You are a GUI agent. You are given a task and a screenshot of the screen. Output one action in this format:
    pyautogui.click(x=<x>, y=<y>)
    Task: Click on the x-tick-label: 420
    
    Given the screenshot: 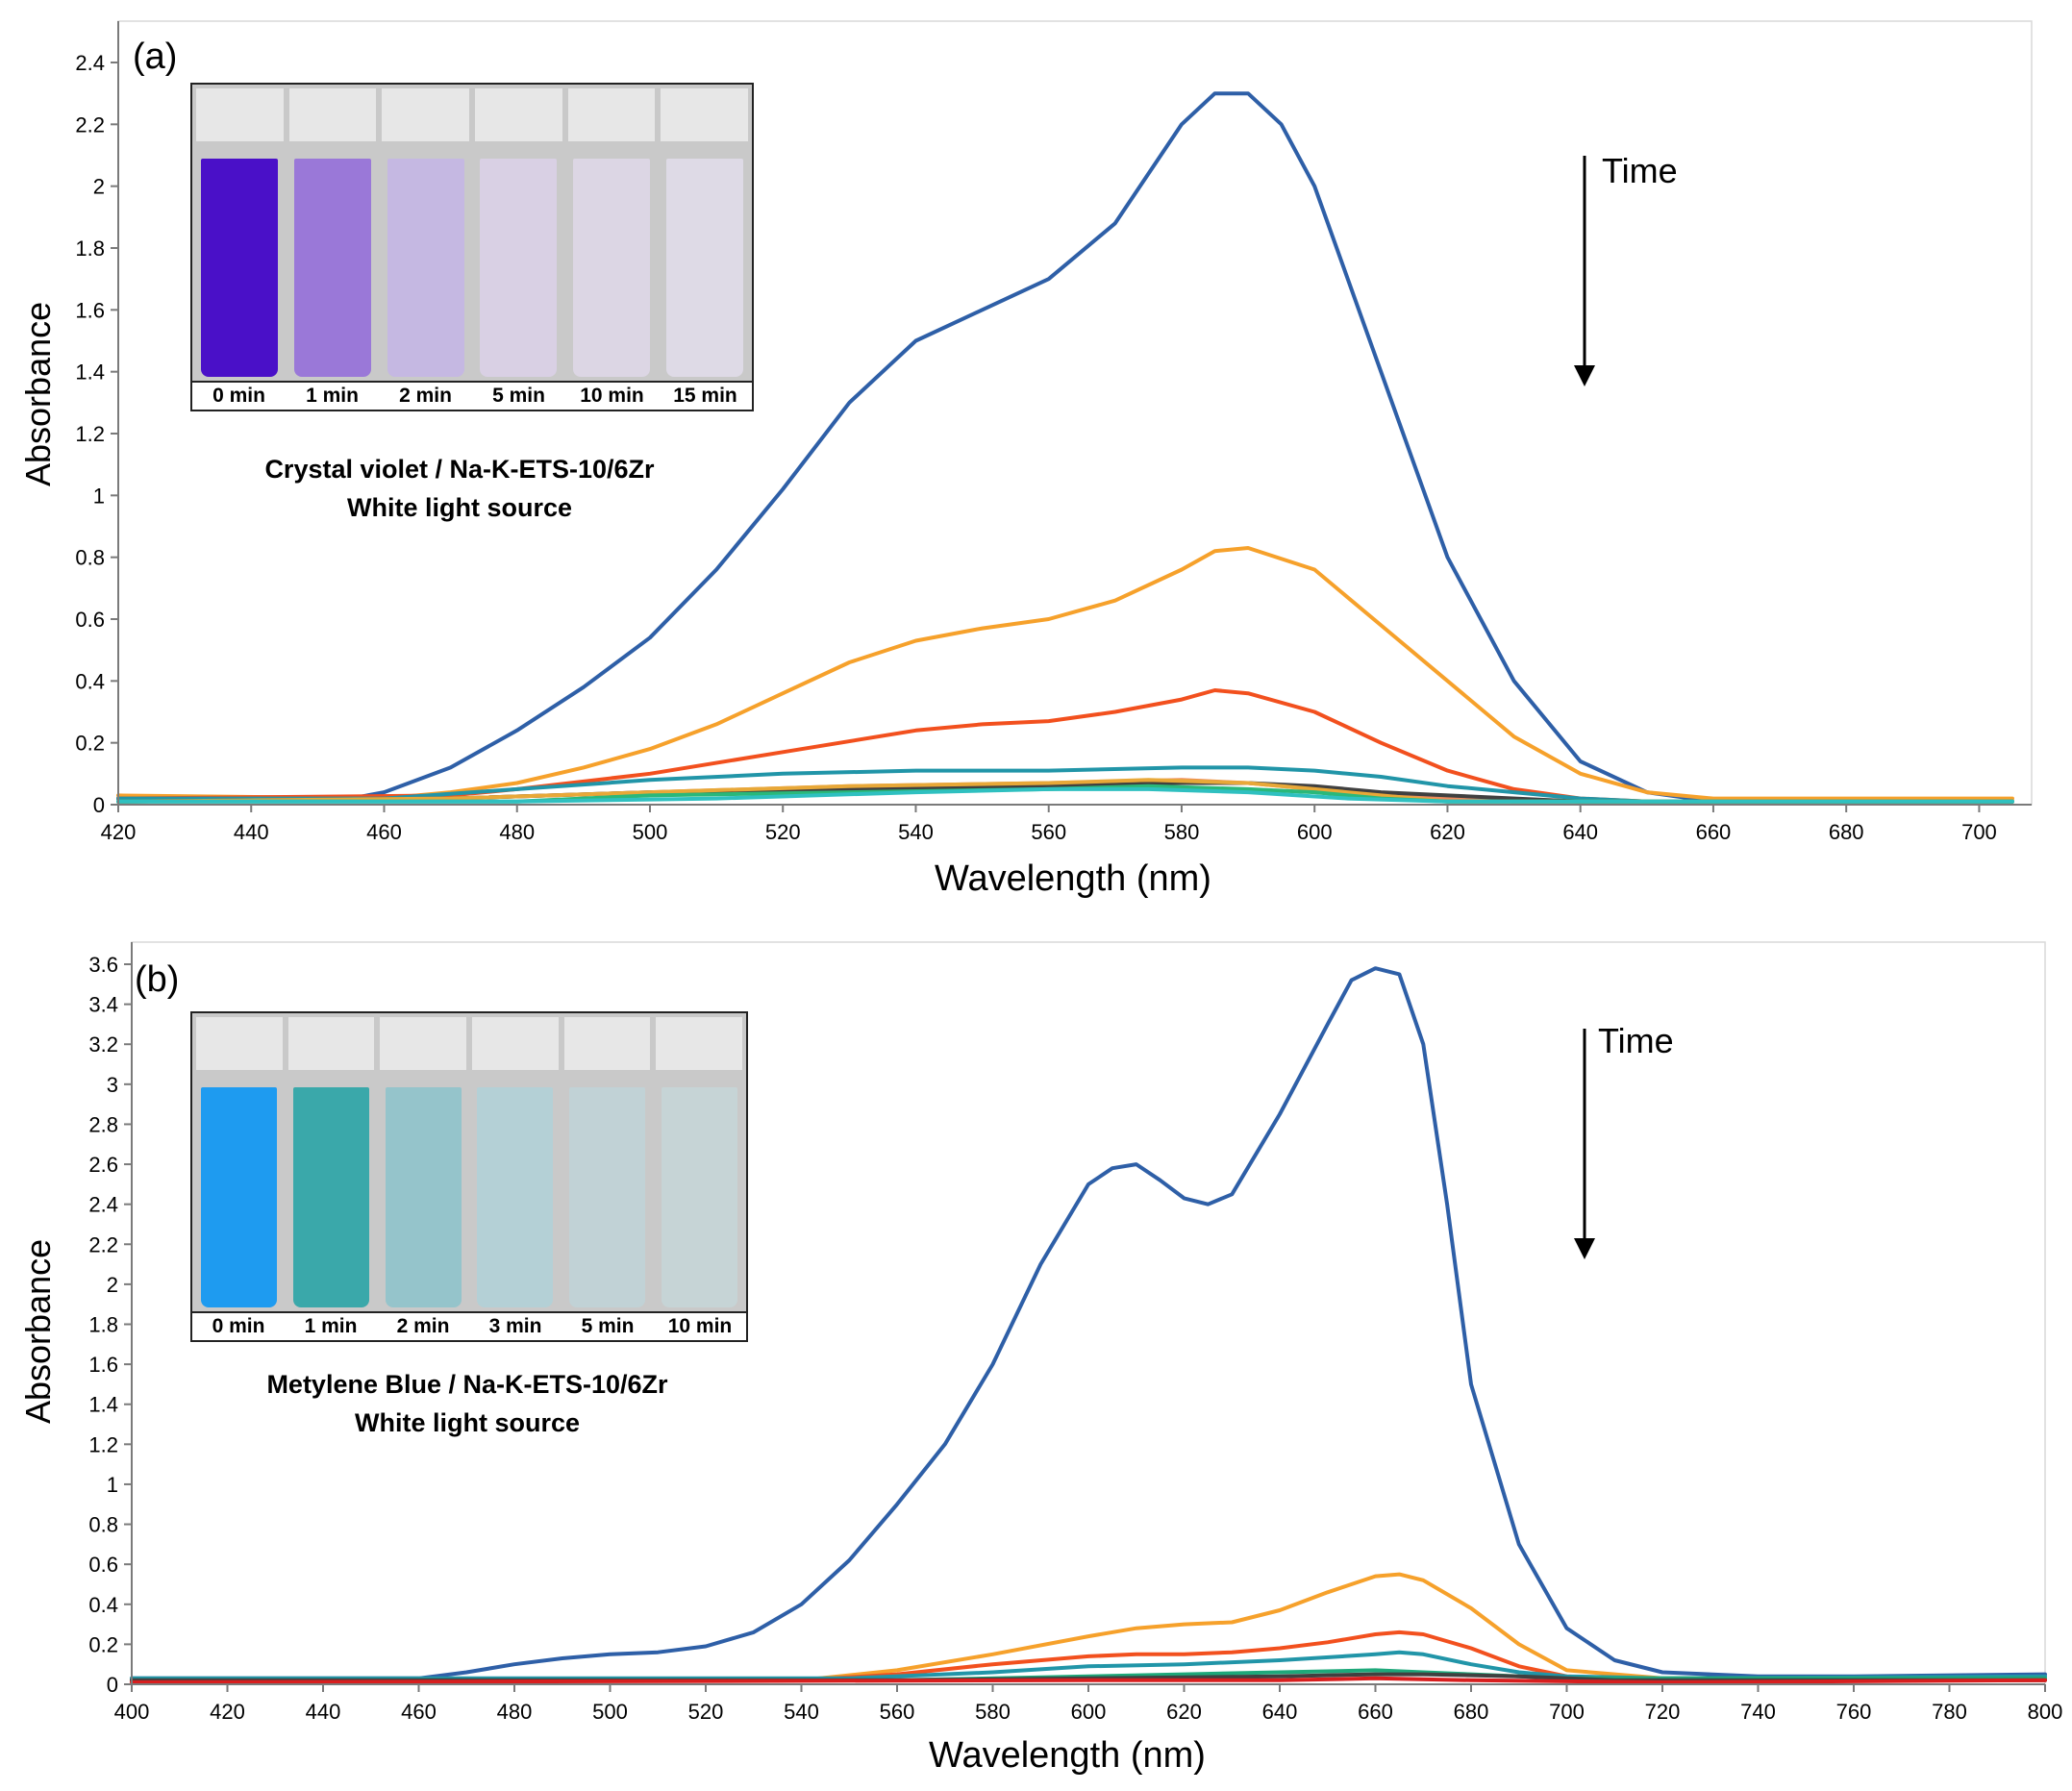 What is the action you would take?
    pyautogui.click(x=119, y=832)
    